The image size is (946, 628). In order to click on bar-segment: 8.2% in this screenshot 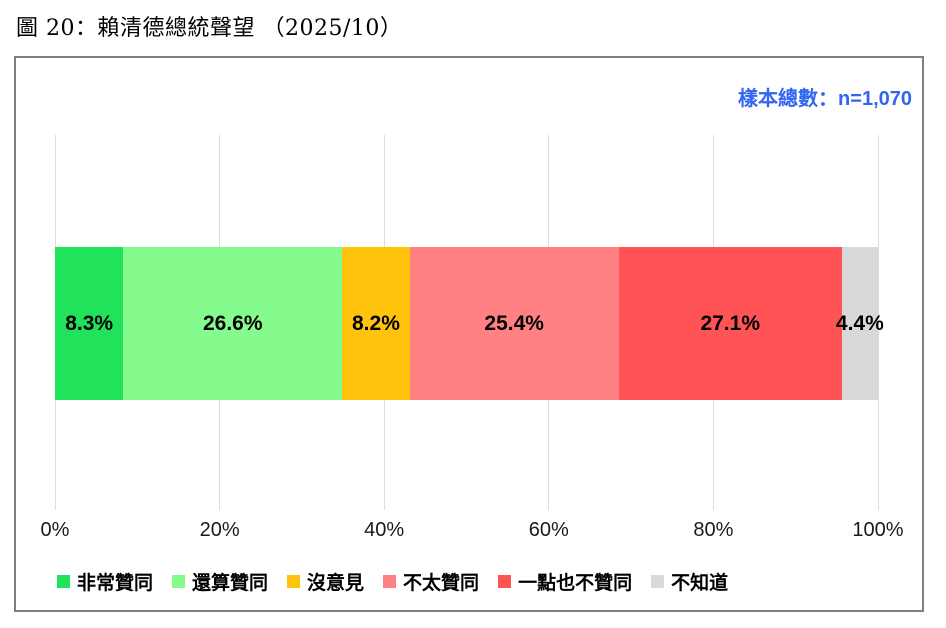, I will do `click(376, 323)`.